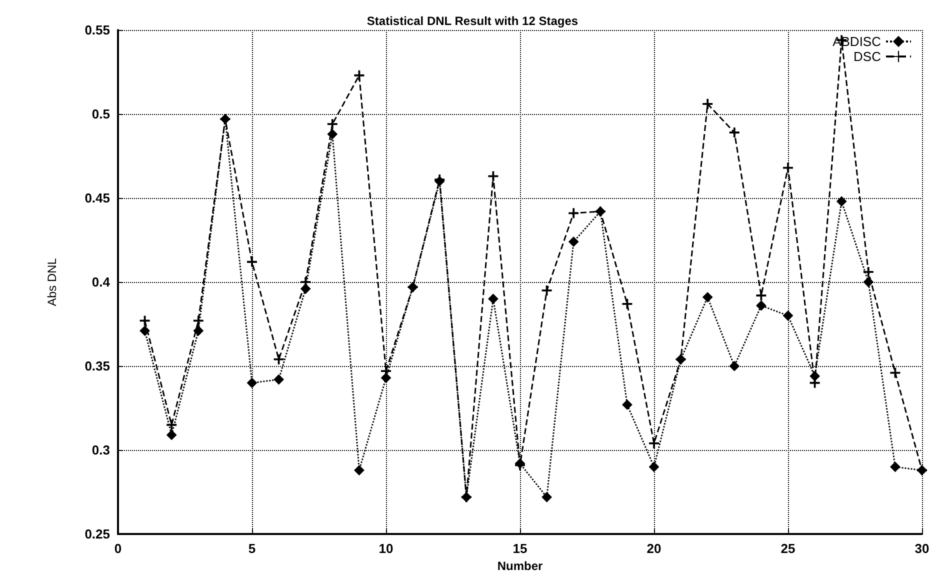 The height and width of the screenshot is (585, 945). I want to click on chart-title: Statistical DNL Result with 12 Stages, so click(472, 21).